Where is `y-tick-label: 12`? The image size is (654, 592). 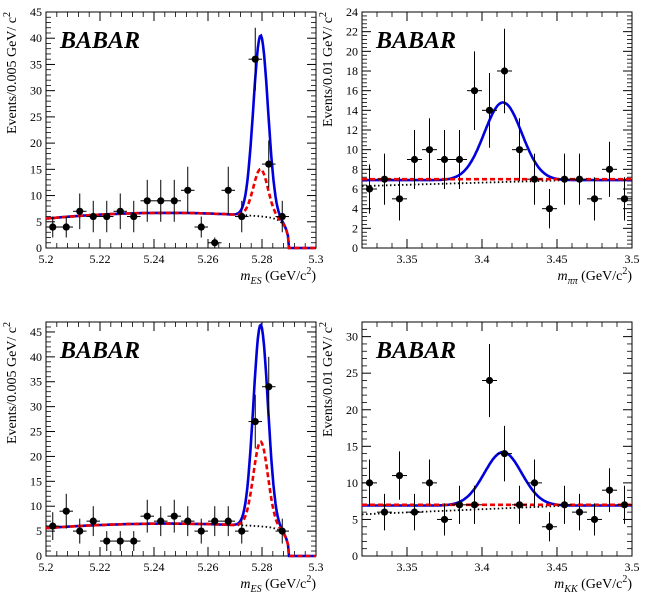
y-tick-label: 12 is located at coordinates (352, 130).